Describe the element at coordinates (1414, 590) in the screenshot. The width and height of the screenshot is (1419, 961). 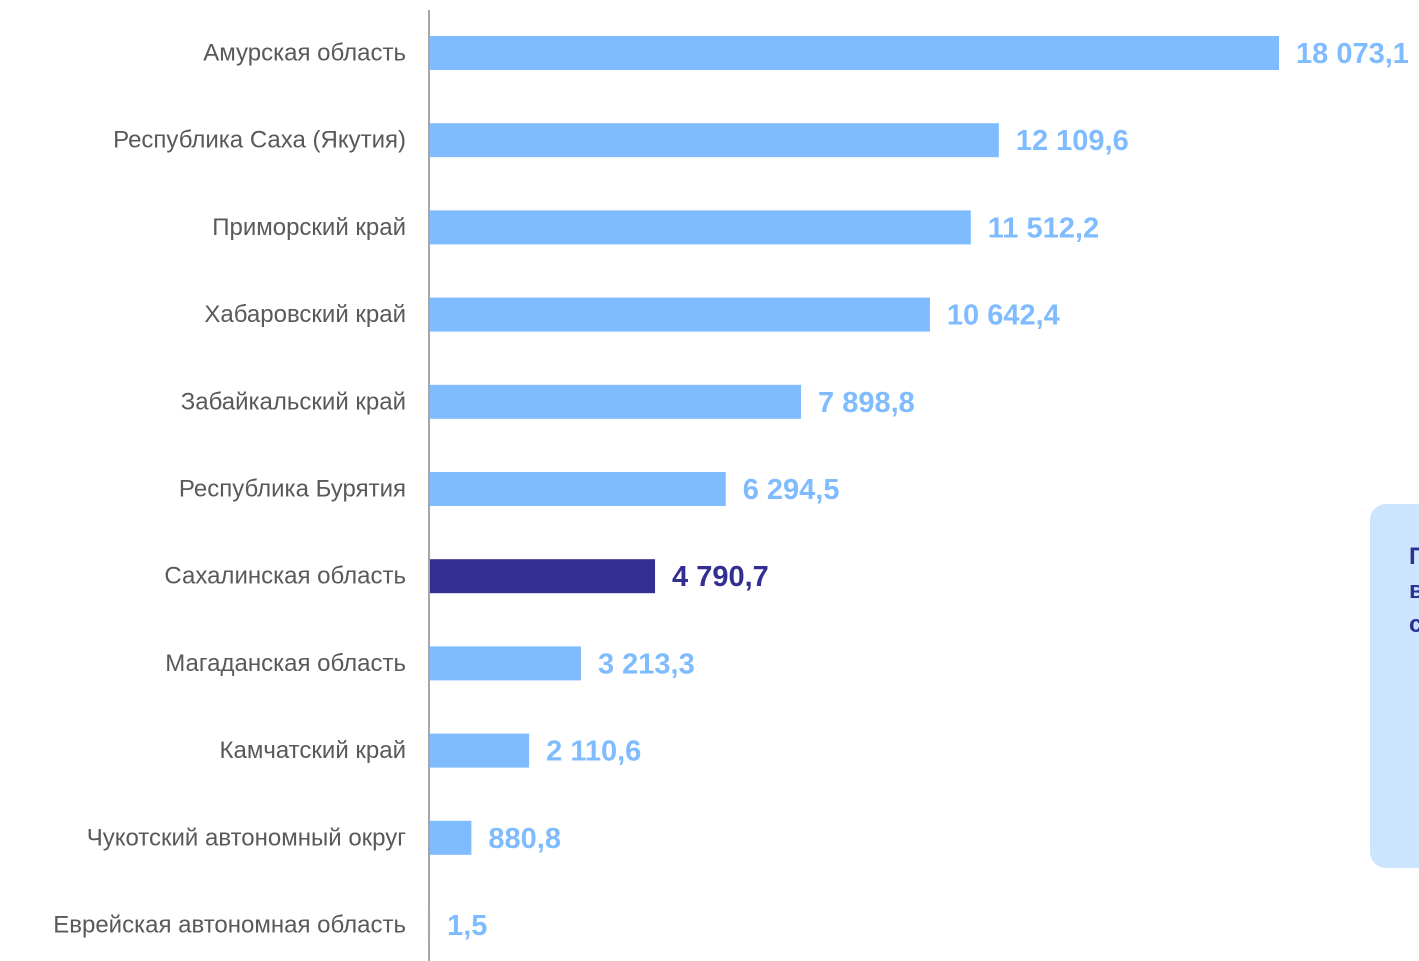
I see `callout-text: П в с` at that location.